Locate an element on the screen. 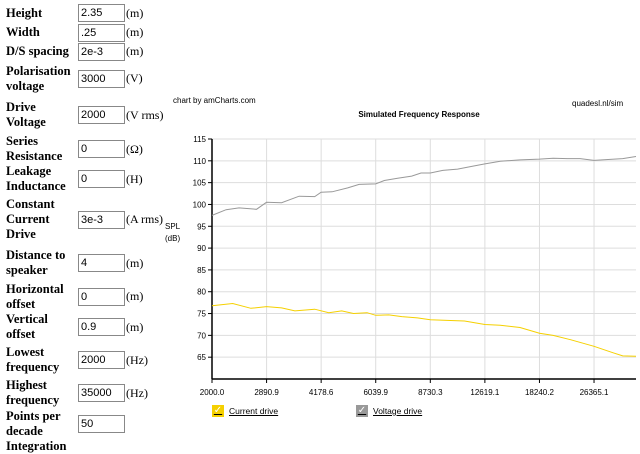 The height and width of the screenshot is (454, 640). field-label: Integration is located at coordinates (36, 446).